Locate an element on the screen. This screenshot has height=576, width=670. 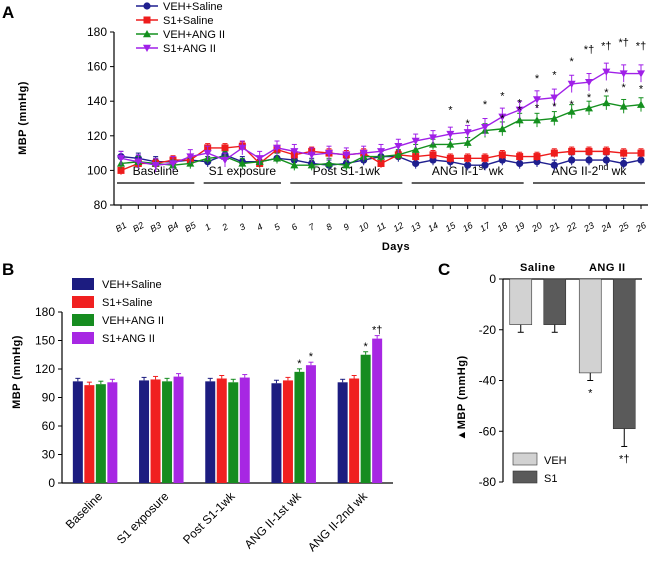
panel-a-xtick-label: 6 is located at coordinates (294, 226).